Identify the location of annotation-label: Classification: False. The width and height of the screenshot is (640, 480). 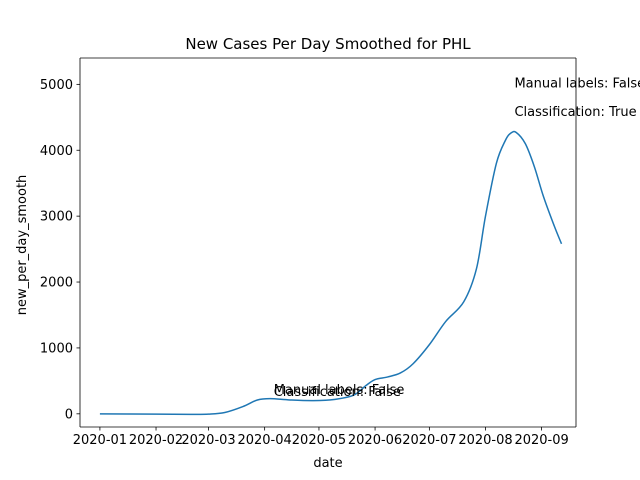
(337, 392).